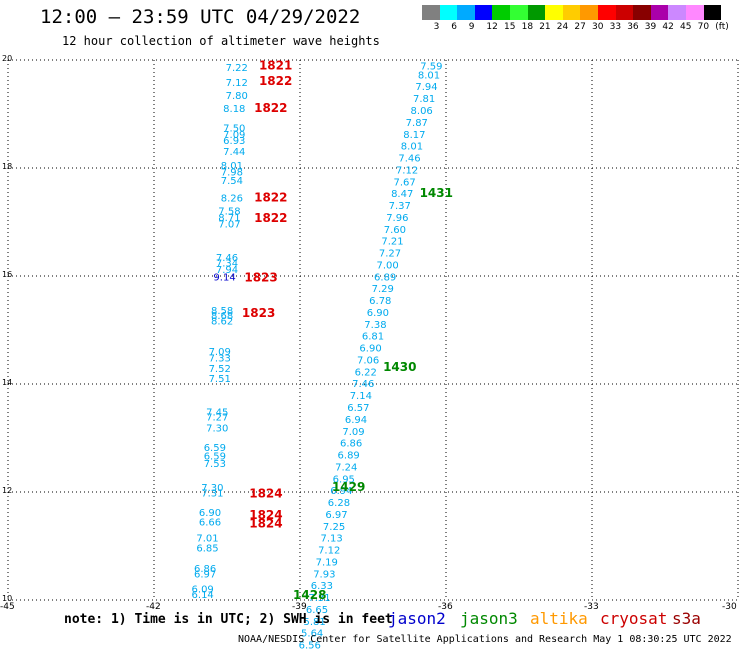 The height and width of the screenshot is (650, 740). What do you see at coordinates (7, 166) in the screenshot?
I see `y-tick-label: 18` at bounding box center [7, 166].